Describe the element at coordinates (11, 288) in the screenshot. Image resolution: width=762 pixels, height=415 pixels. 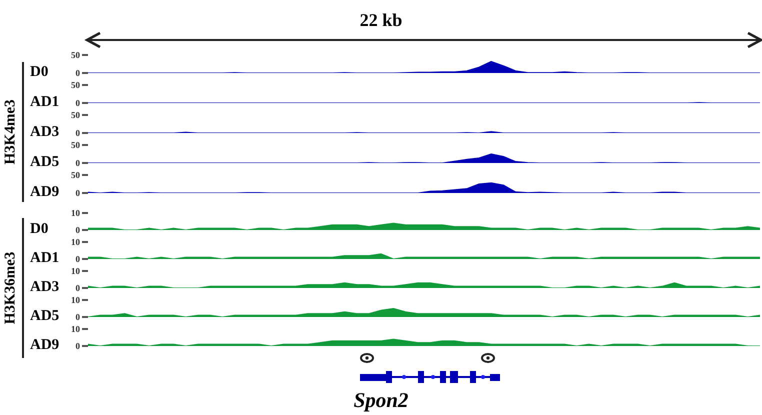
I see `text: H3K36me3` at that location.